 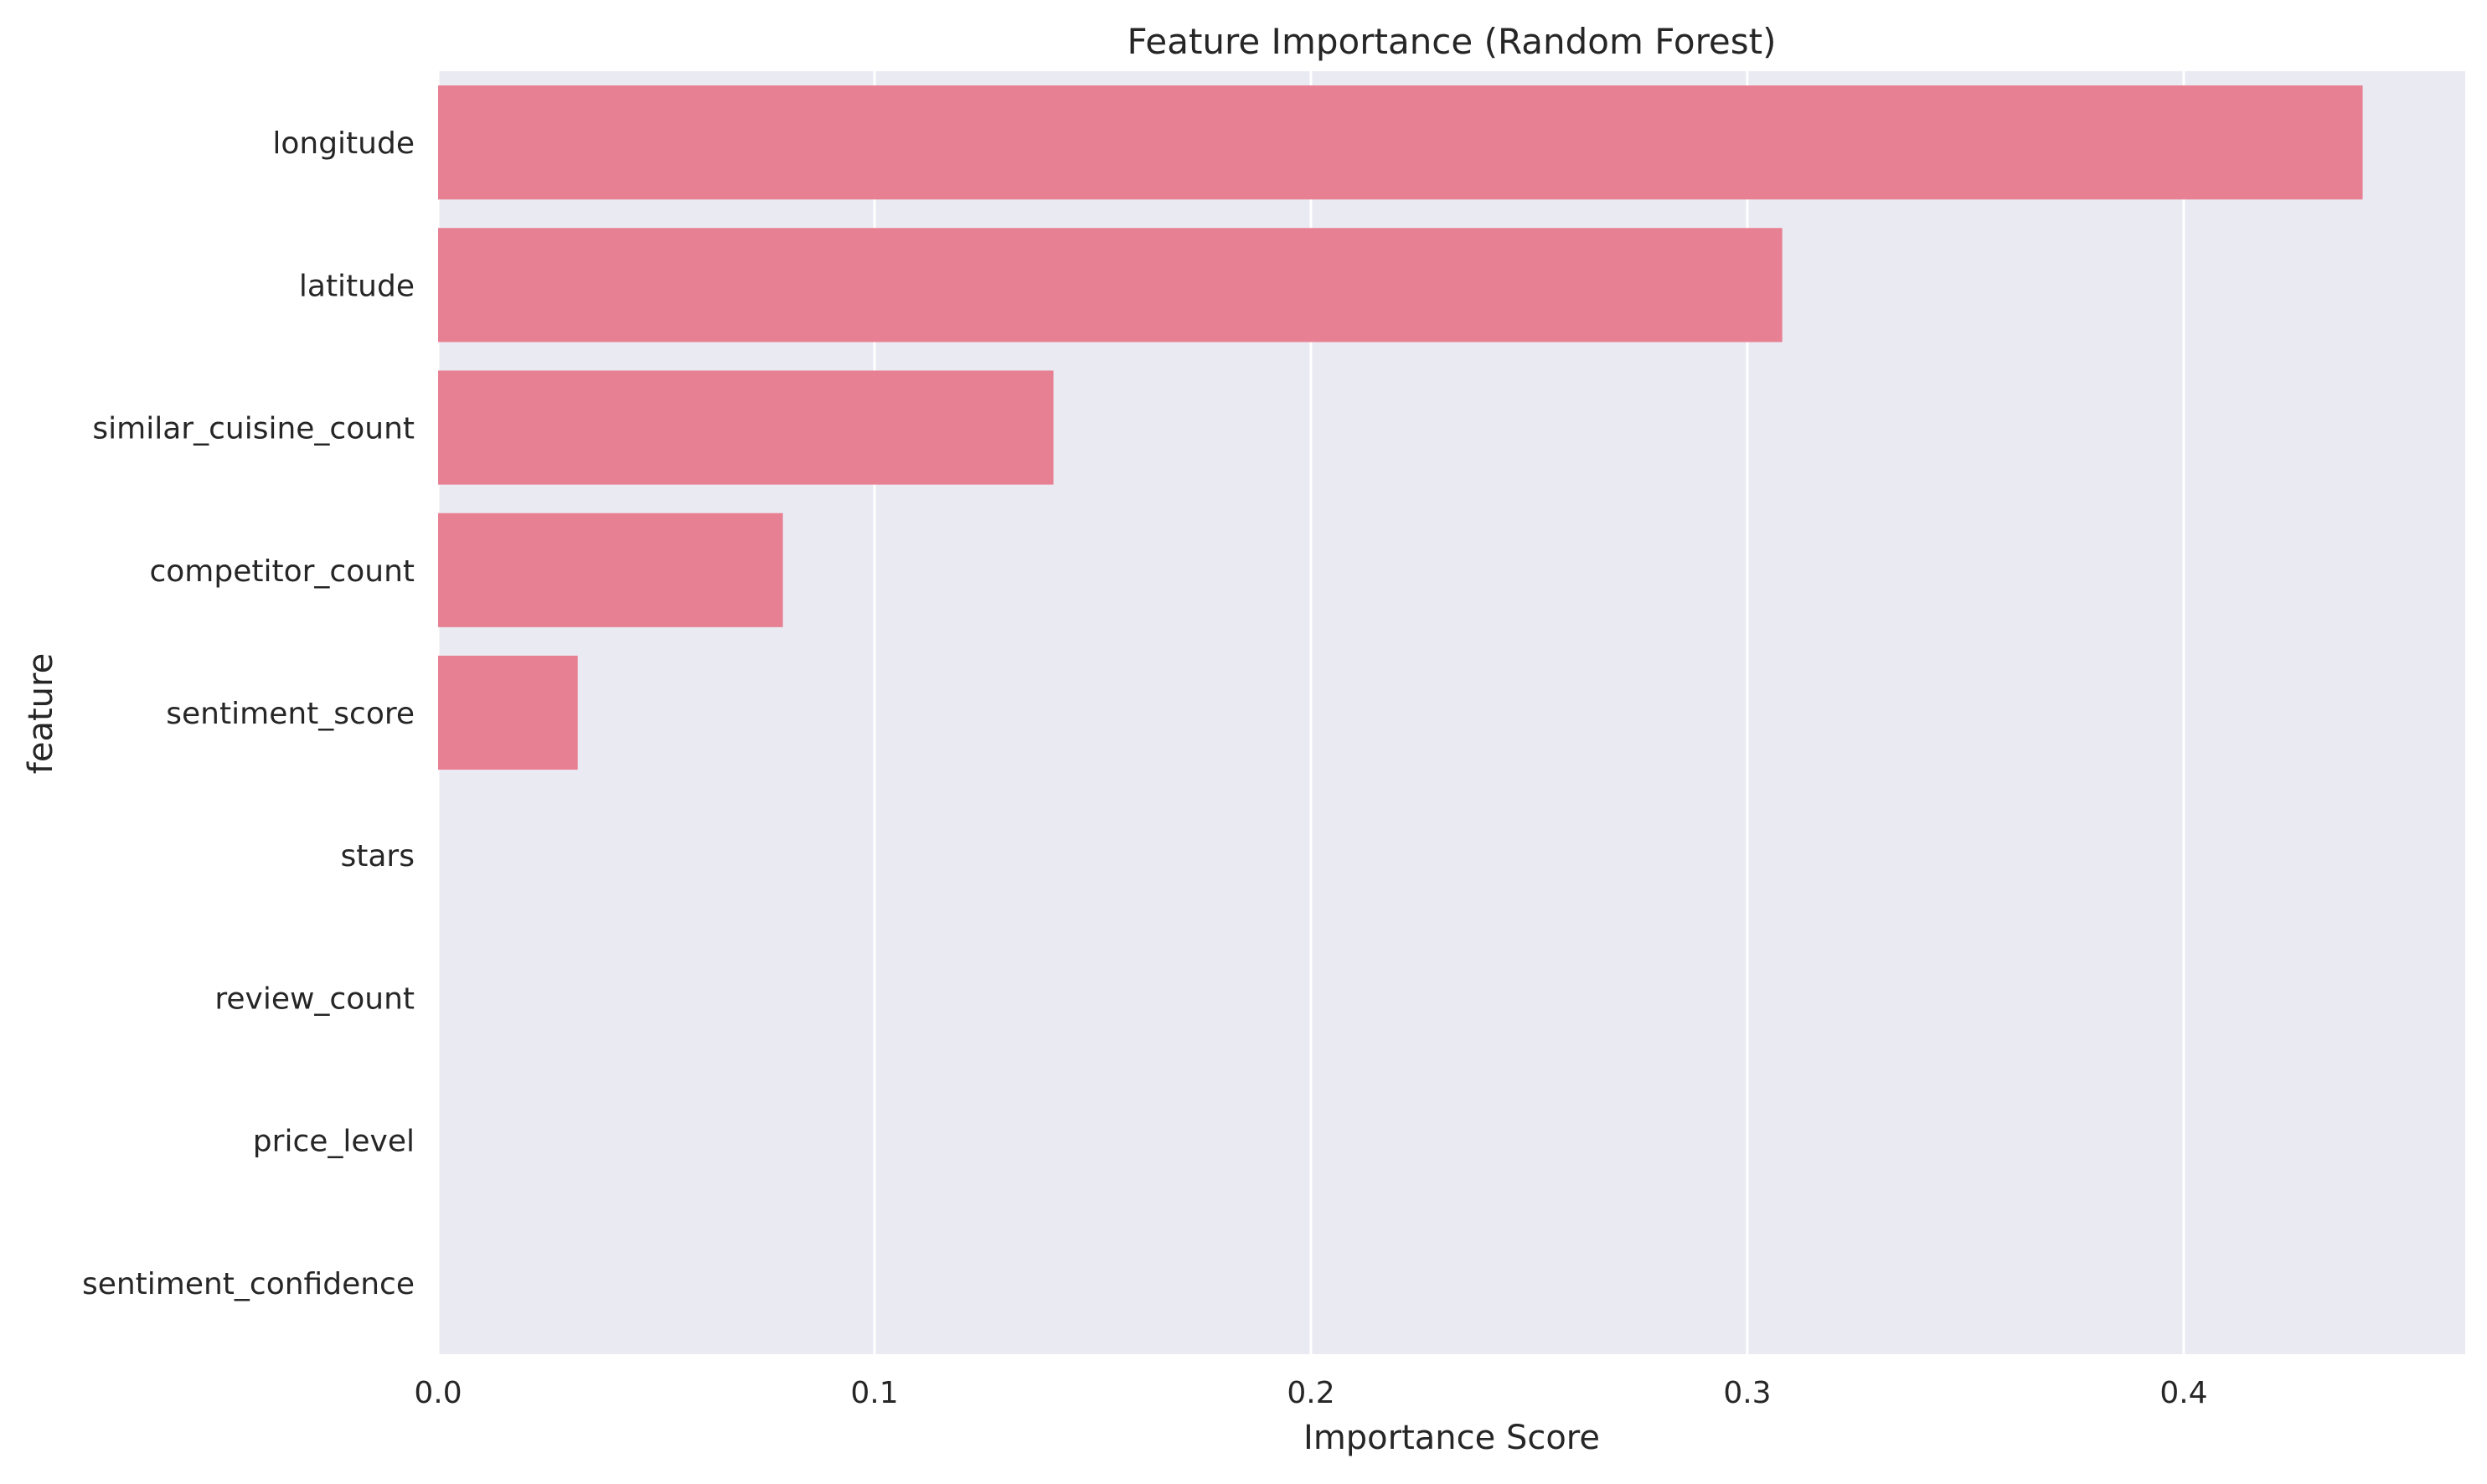 What do you see at coordinates (343, 143) in the screenshot?
I see `y-tick-label: longitude` at bounding box center [343, 143].